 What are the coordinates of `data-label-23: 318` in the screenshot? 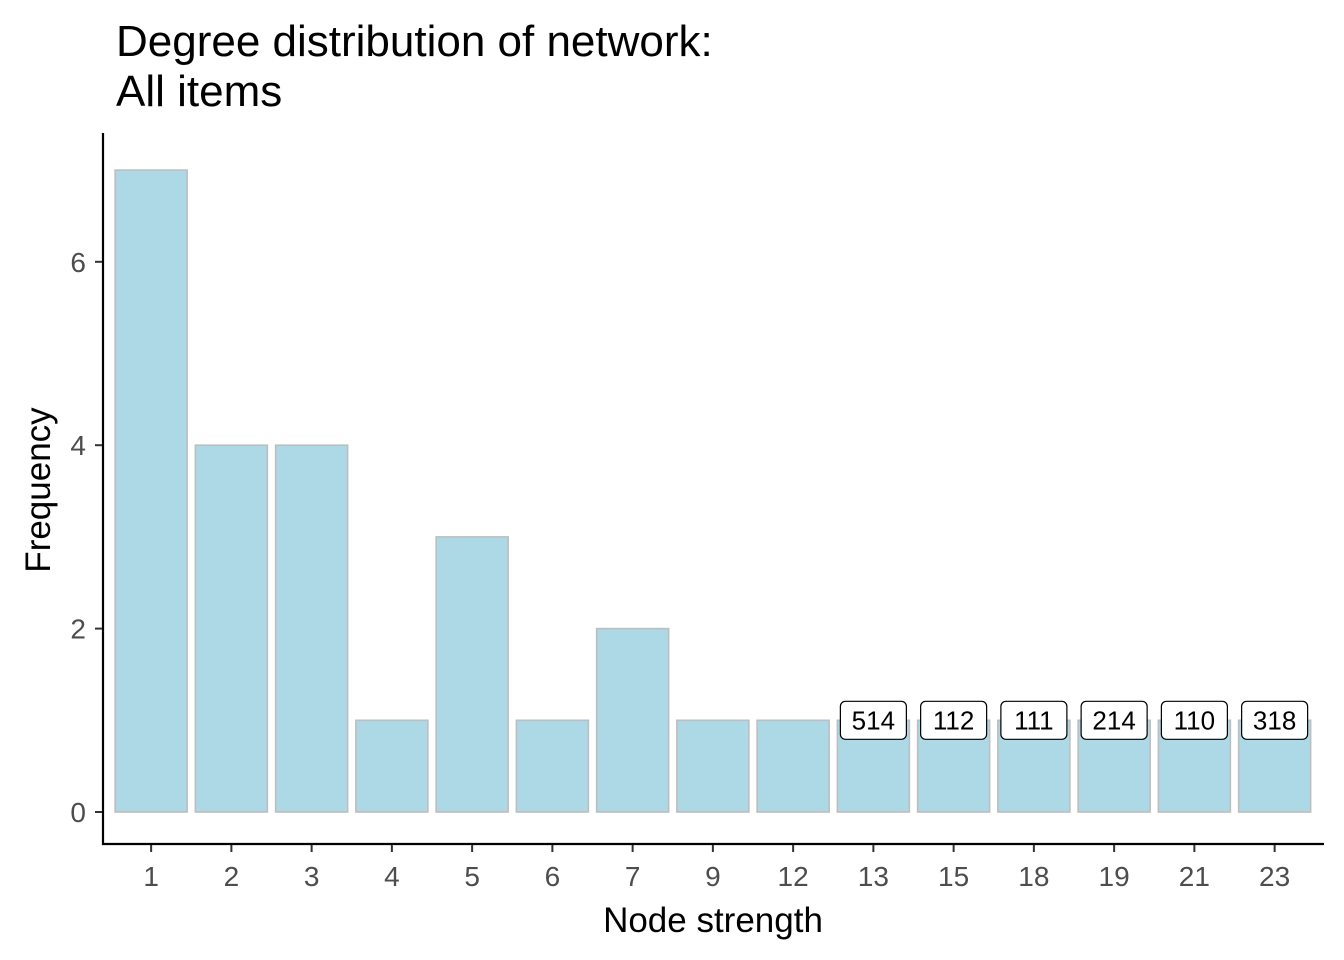 It's located at (1275, 720).